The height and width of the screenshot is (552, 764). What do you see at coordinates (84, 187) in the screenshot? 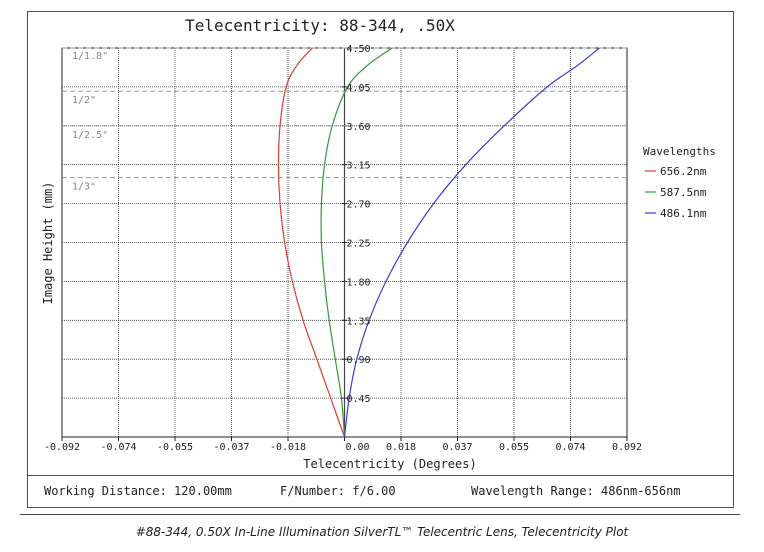
I see `sensor-mark-label: 1/3"` at bounding box center [84, 187].